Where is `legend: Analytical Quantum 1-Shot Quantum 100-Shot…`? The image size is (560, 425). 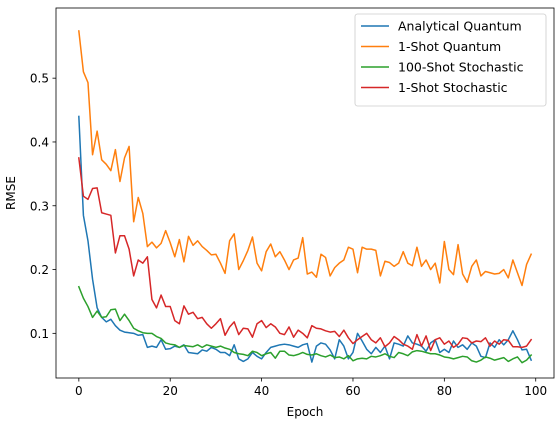
legend: Analytical Quantum 1-Shot Quantum 100-Shot… is located at coordinates (450, 60).